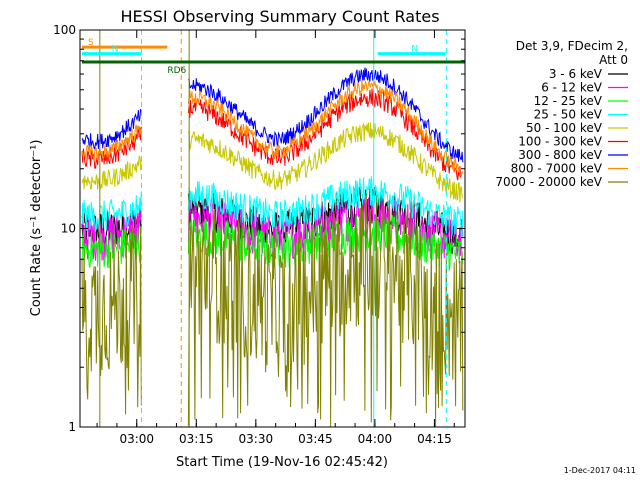 The height and width of the screenshot is (480, 640). Describe the element at coordinates (434, 439) in the screenshot. I see `x-tick-label: 04:15` at that location.